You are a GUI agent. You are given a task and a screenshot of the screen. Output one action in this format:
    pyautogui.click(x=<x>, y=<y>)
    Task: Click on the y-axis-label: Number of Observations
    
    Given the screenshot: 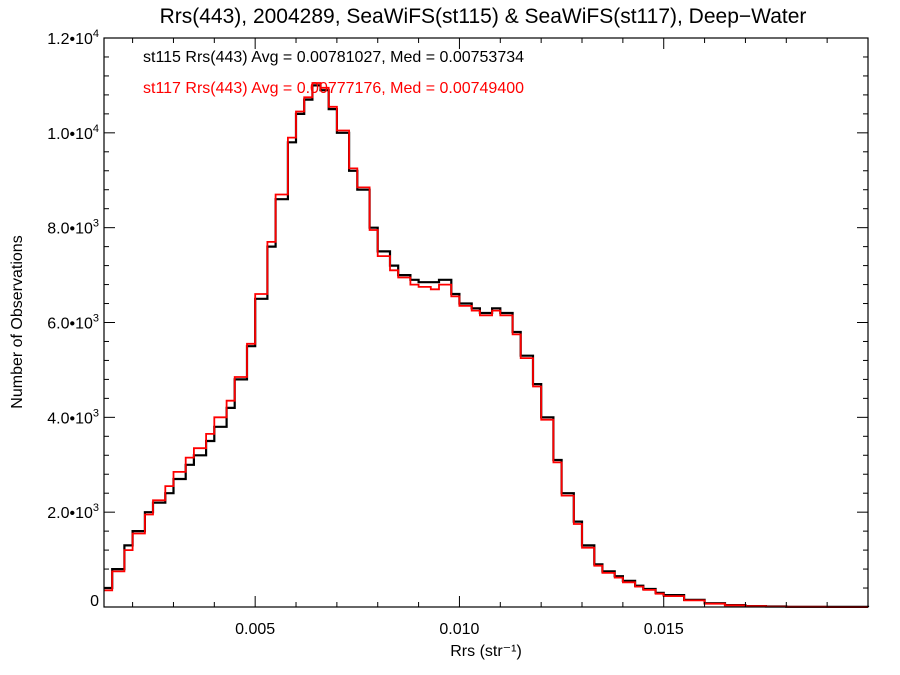 What is the action you would take?
    pyautogui.click(x=17, y=321)
    